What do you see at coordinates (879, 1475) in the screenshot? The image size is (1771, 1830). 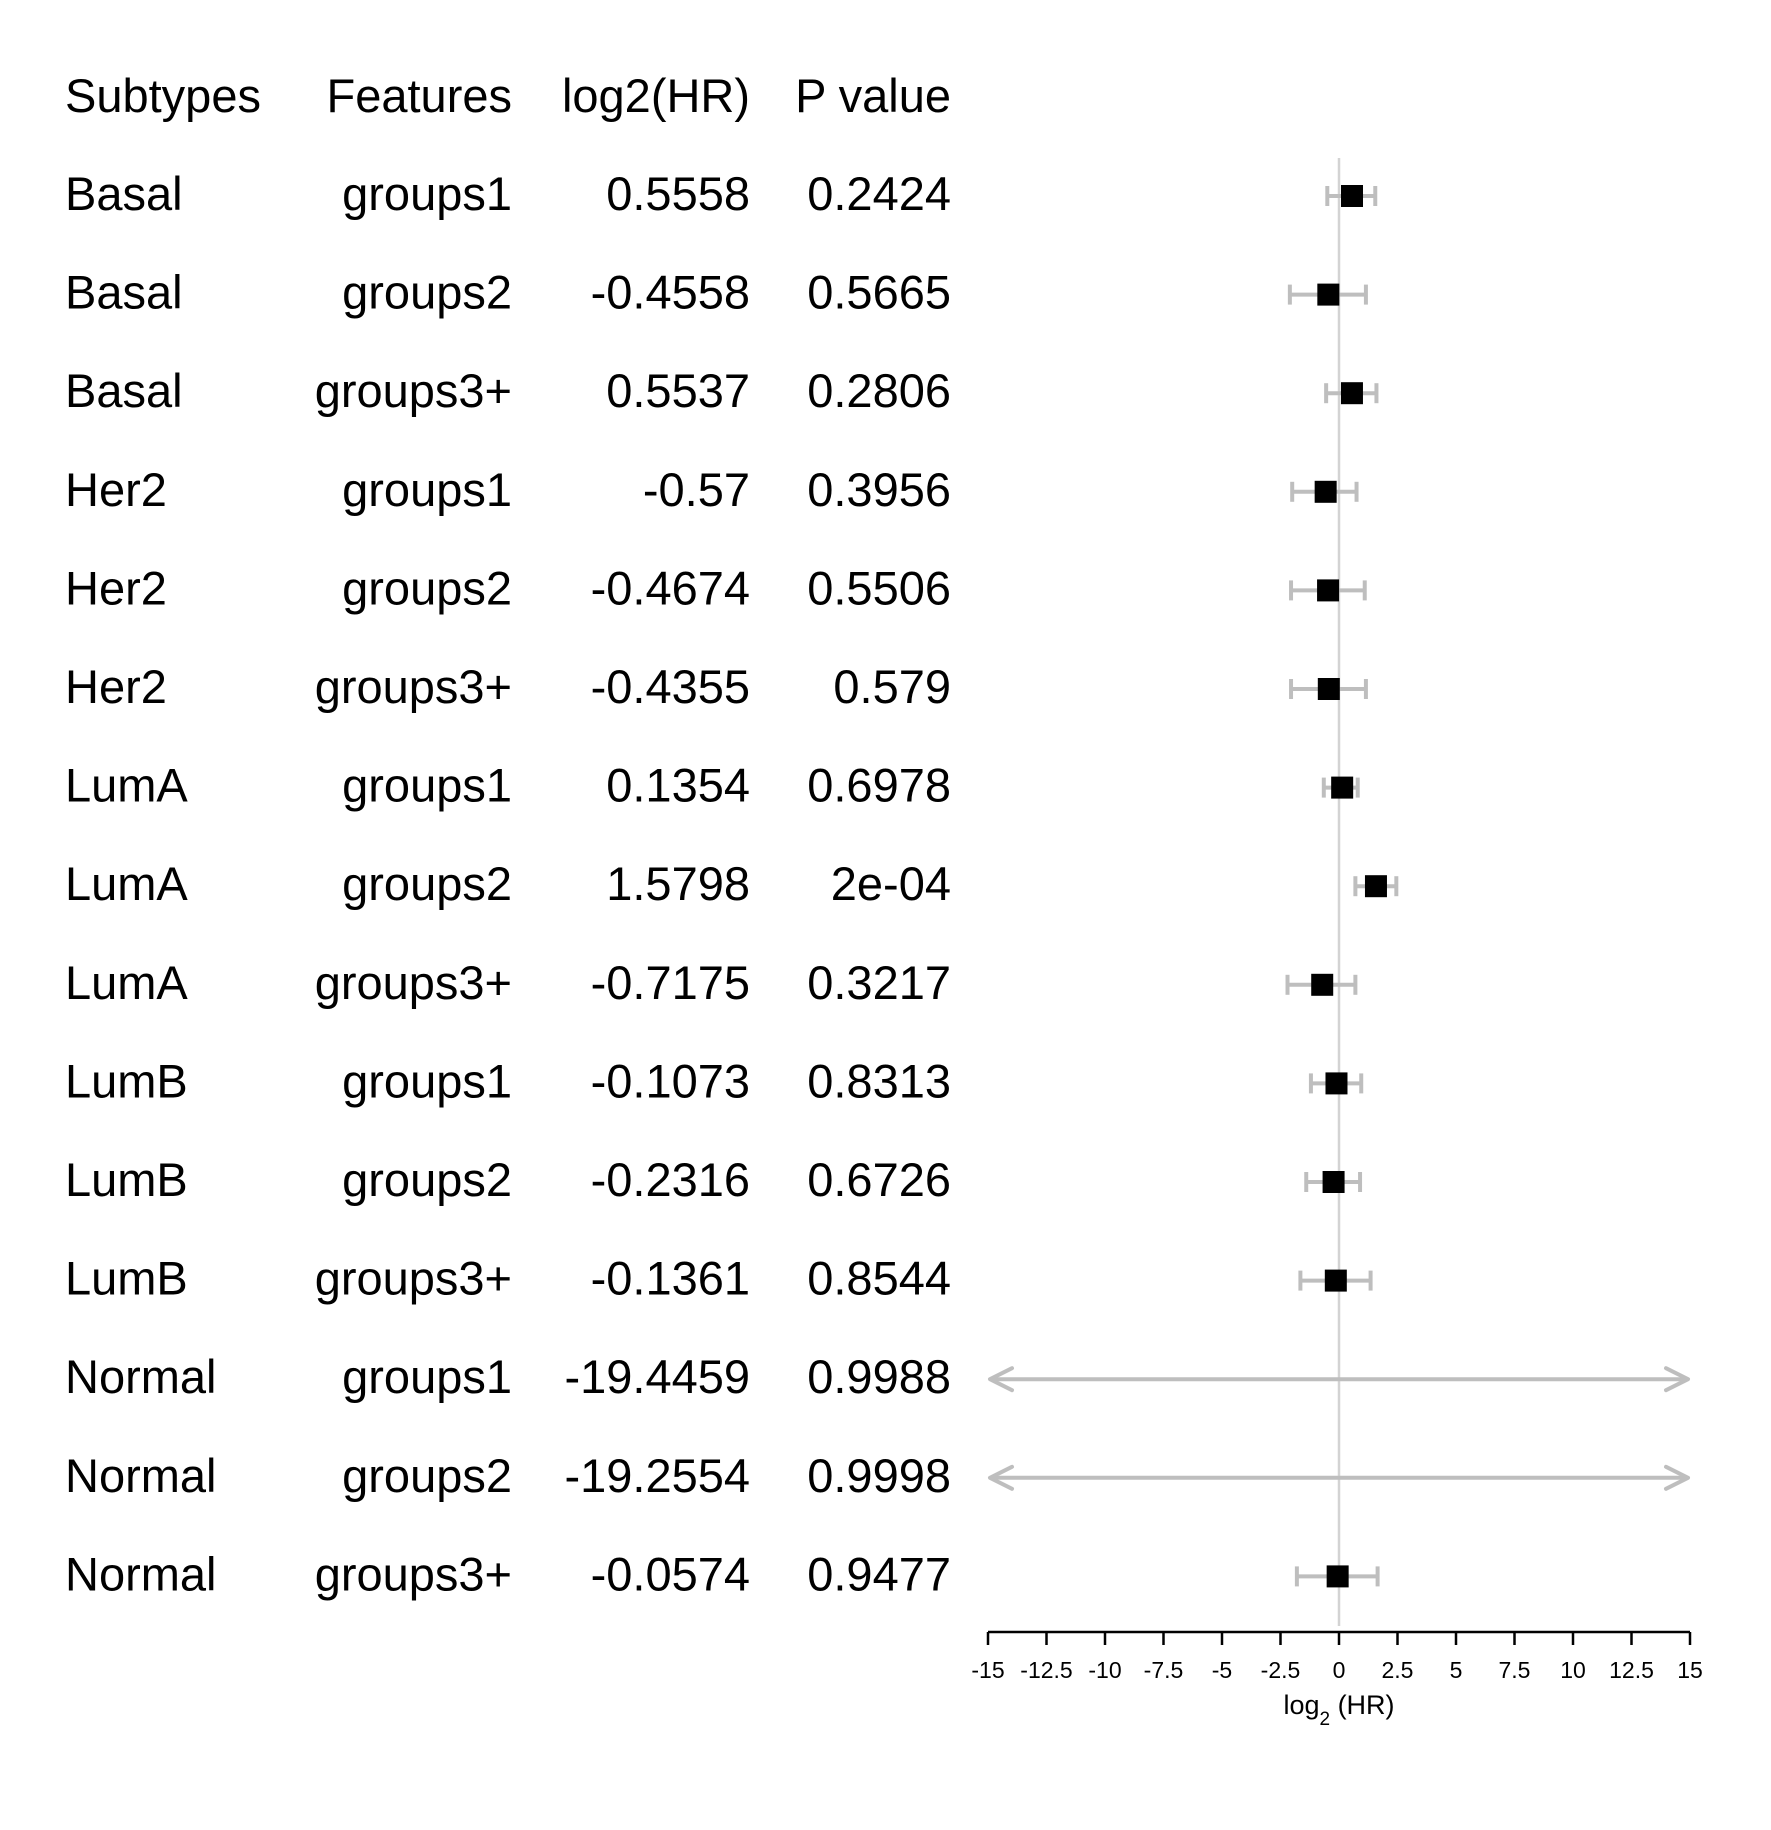 I see `cell-p_label: 0.9998` at bounding box center [879, 1475].